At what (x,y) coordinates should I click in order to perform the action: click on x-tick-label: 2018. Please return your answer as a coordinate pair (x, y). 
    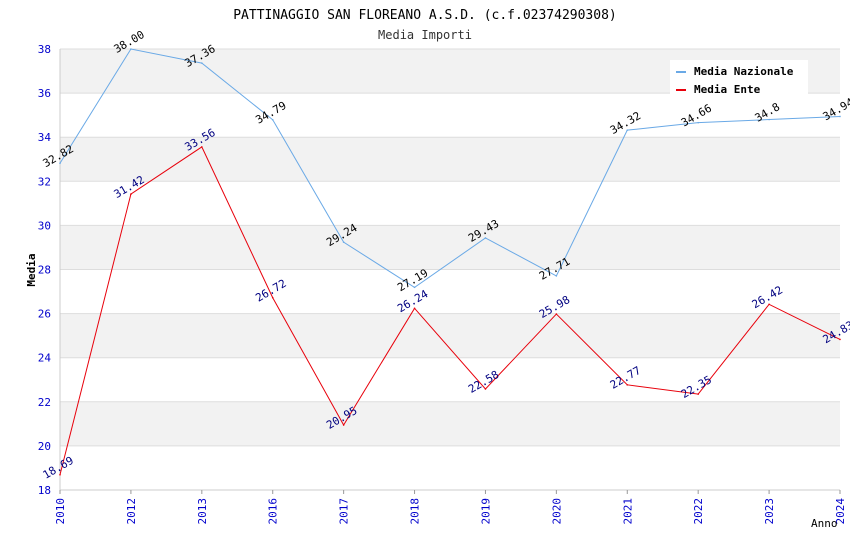
    Looking at the image, I should click on (415, 511).